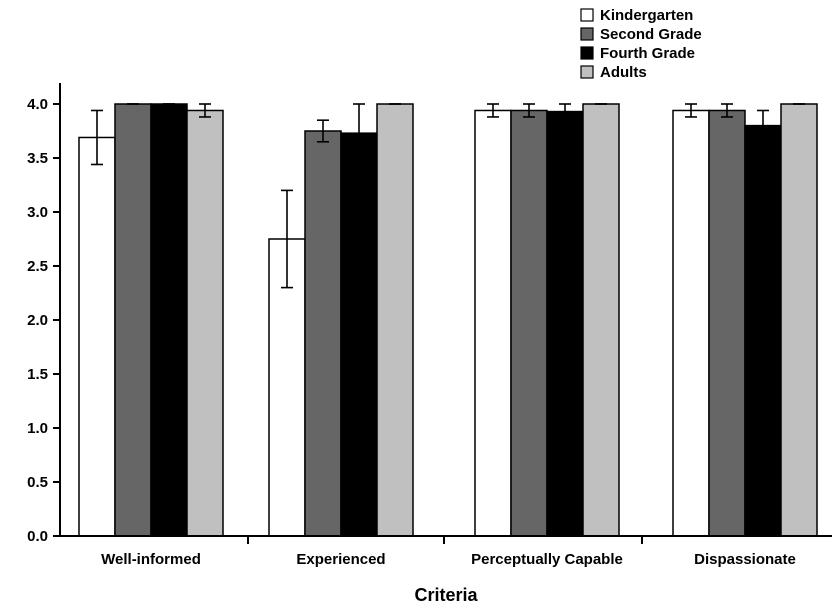  Describe the element at coordinates (37, 482) in the screenshot. I see `y-tick-label: 0.5` at that location.